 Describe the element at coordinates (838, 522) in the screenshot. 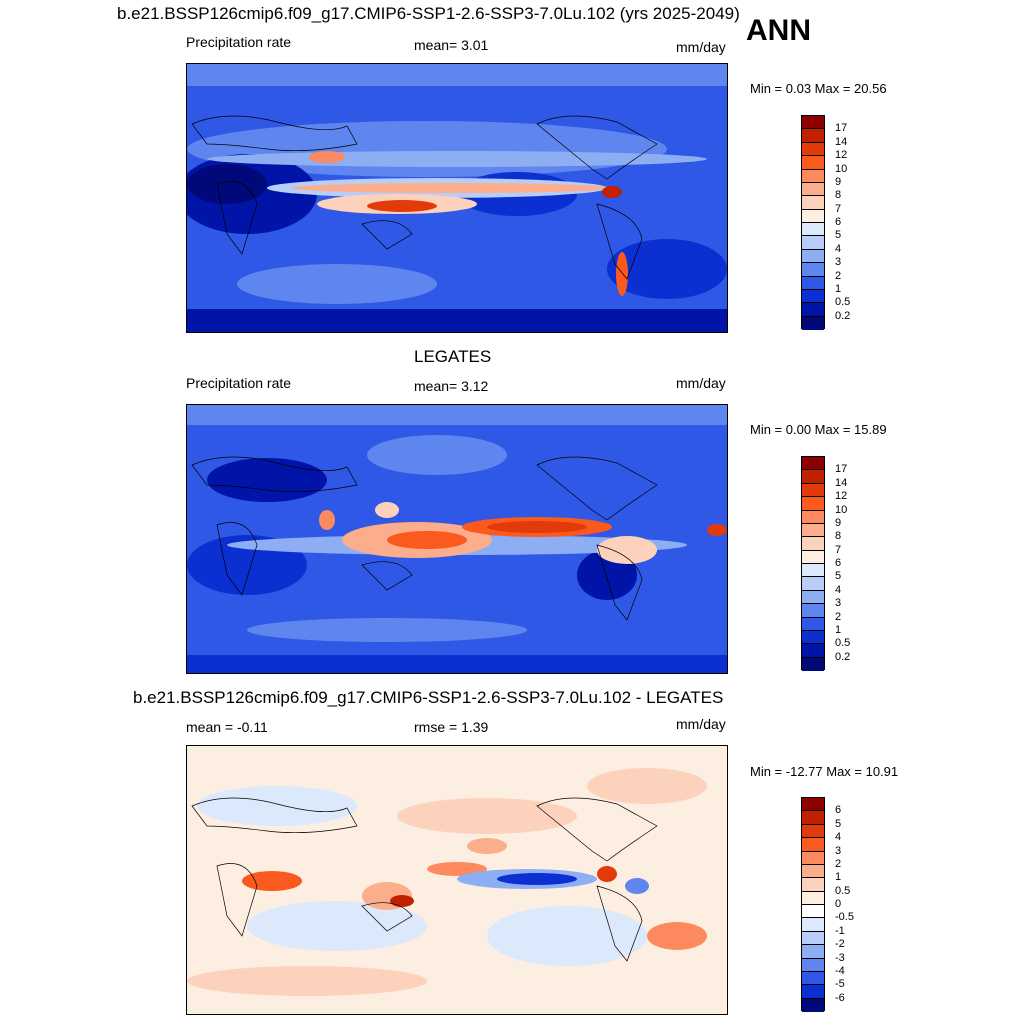

I see `panel2-colorbar-tick-label: 9` at that location.